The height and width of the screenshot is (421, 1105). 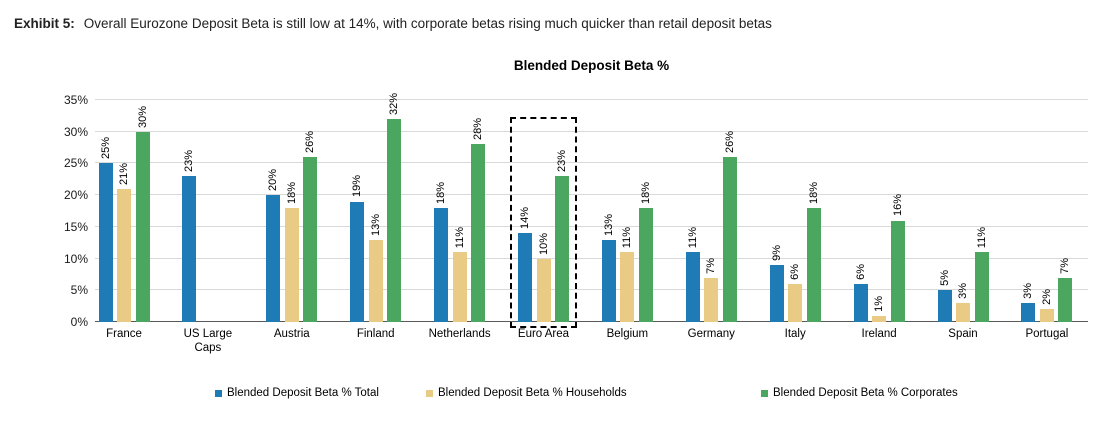 I want to click on bar-france-s0, so click(x=105, y=242).